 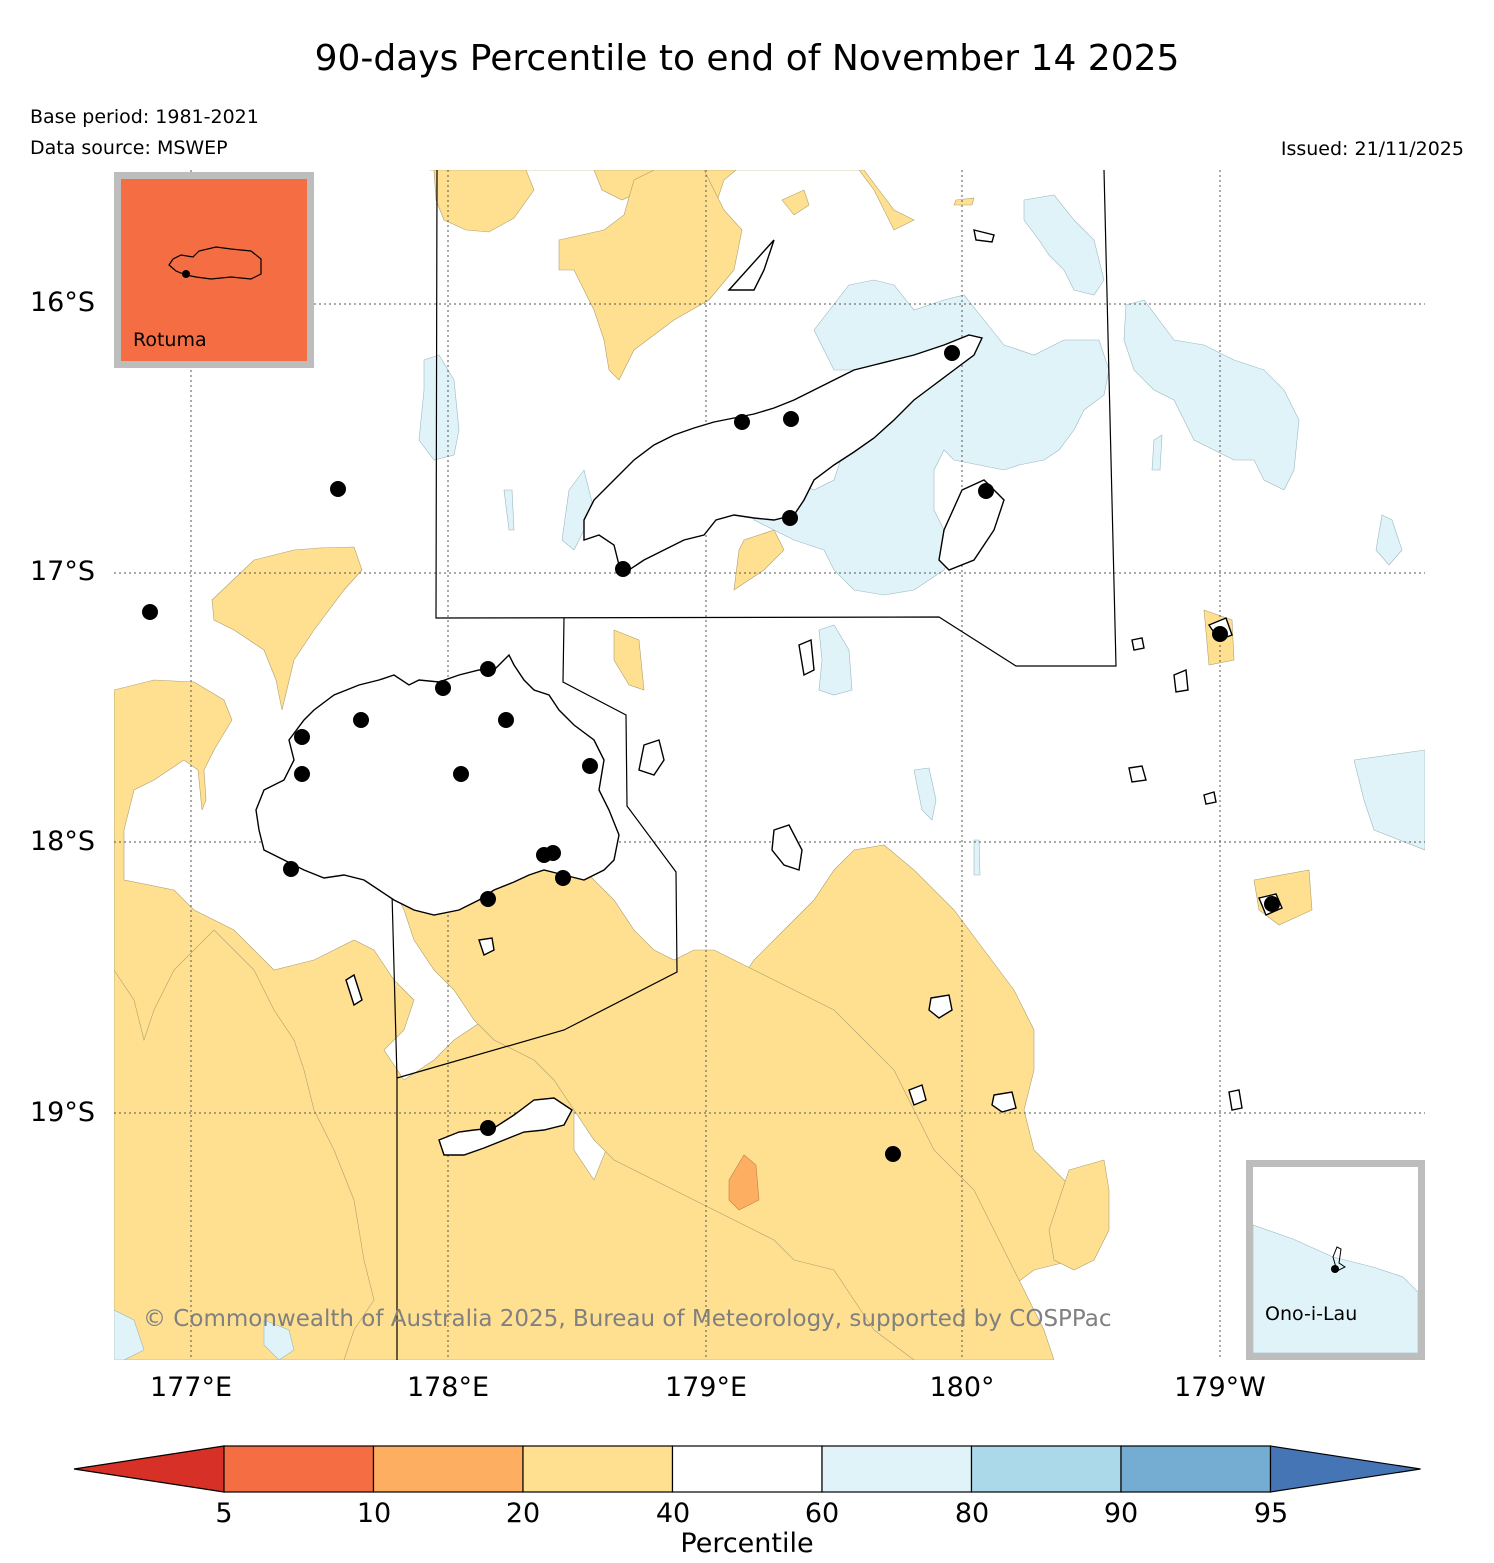 What do you see at coordinates (170, 340) in the screenshot?
I see `rotuma-label: Rotuma` at bounding box center [170, 340].